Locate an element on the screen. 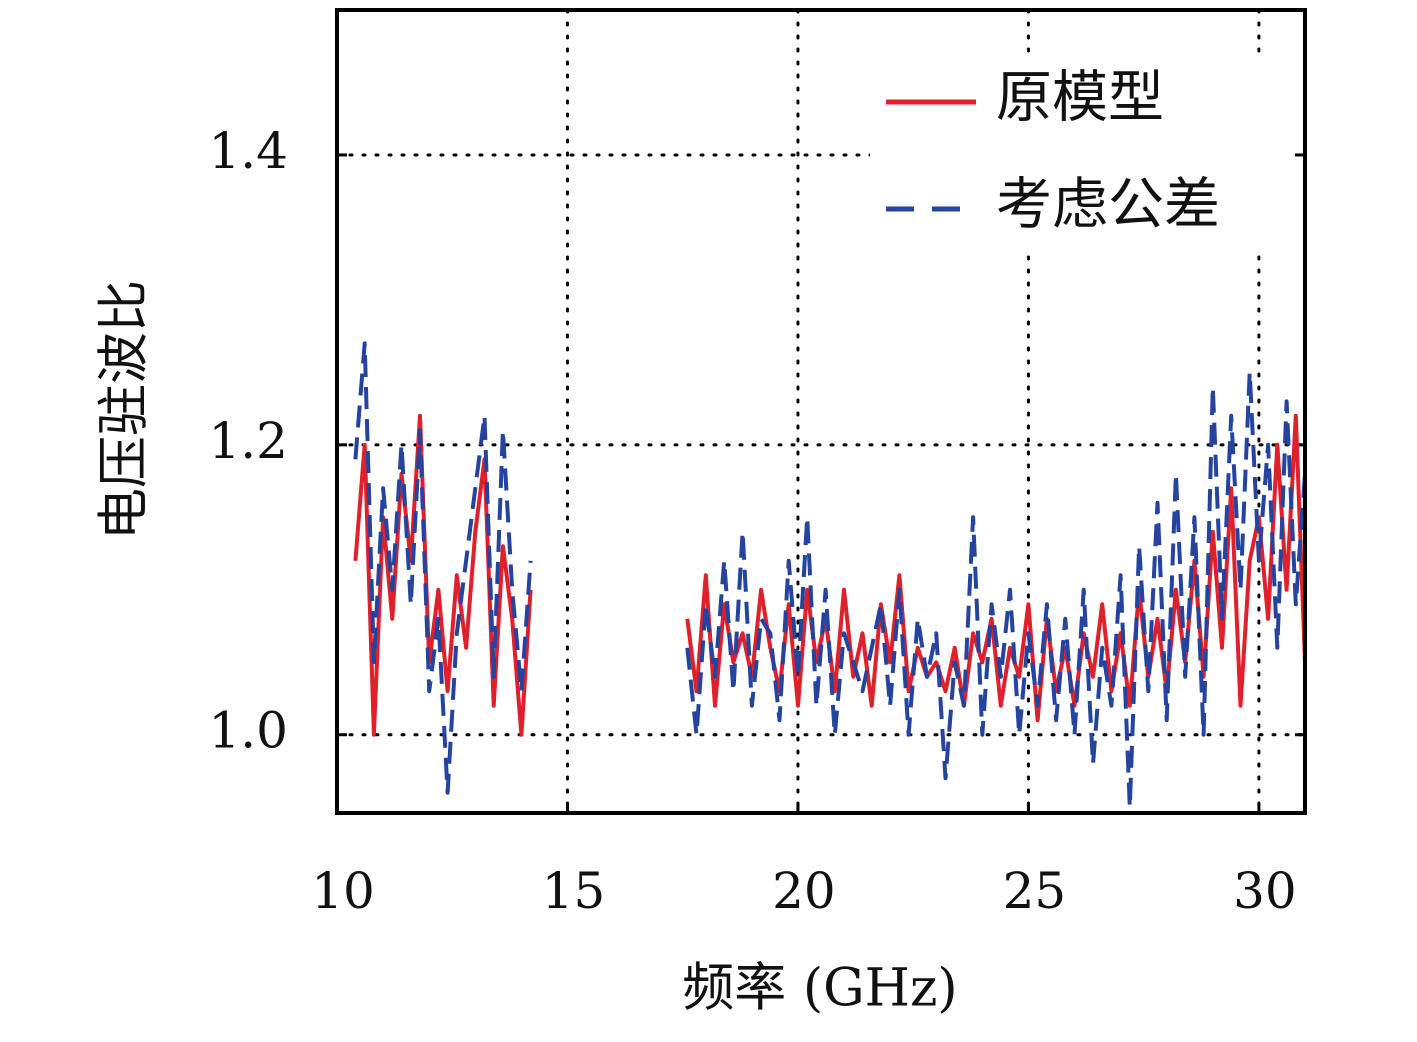 Image resolution: width=1417 pixels, height=1042 pixels. x-tick-label: 20 is located at coordinates (804, 891).